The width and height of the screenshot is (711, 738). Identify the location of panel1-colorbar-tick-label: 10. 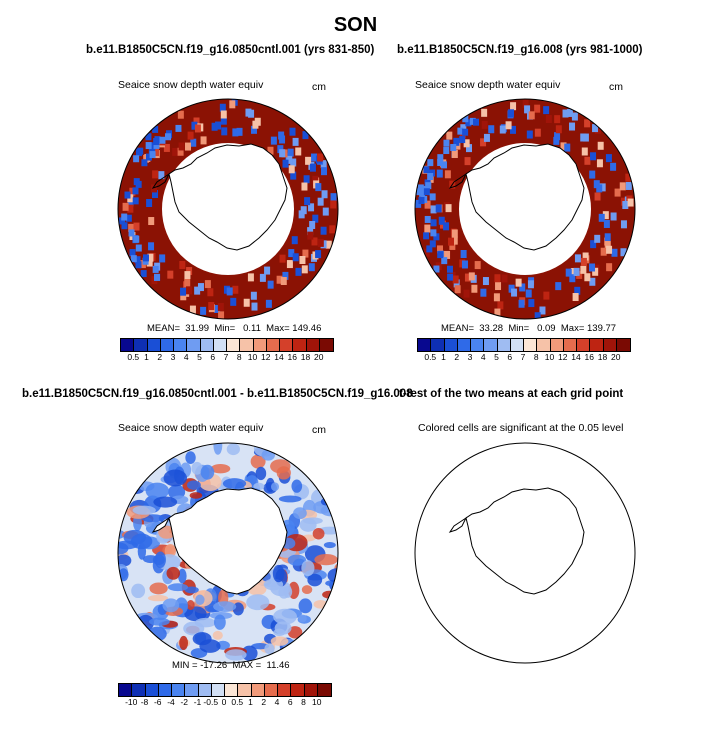
(252, 357).